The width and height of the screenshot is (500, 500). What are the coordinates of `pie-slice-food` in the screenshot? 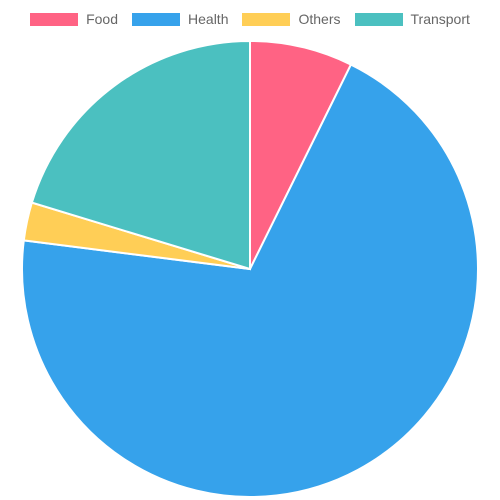 It's located at (301, 154).